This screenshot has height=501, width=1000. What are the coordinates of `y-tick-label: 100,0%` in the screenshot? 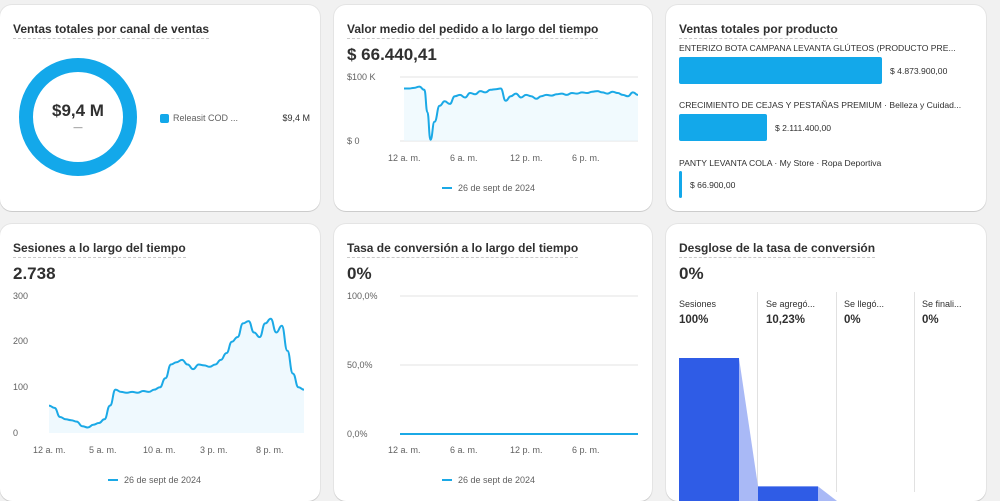 It's located at (362, 296).